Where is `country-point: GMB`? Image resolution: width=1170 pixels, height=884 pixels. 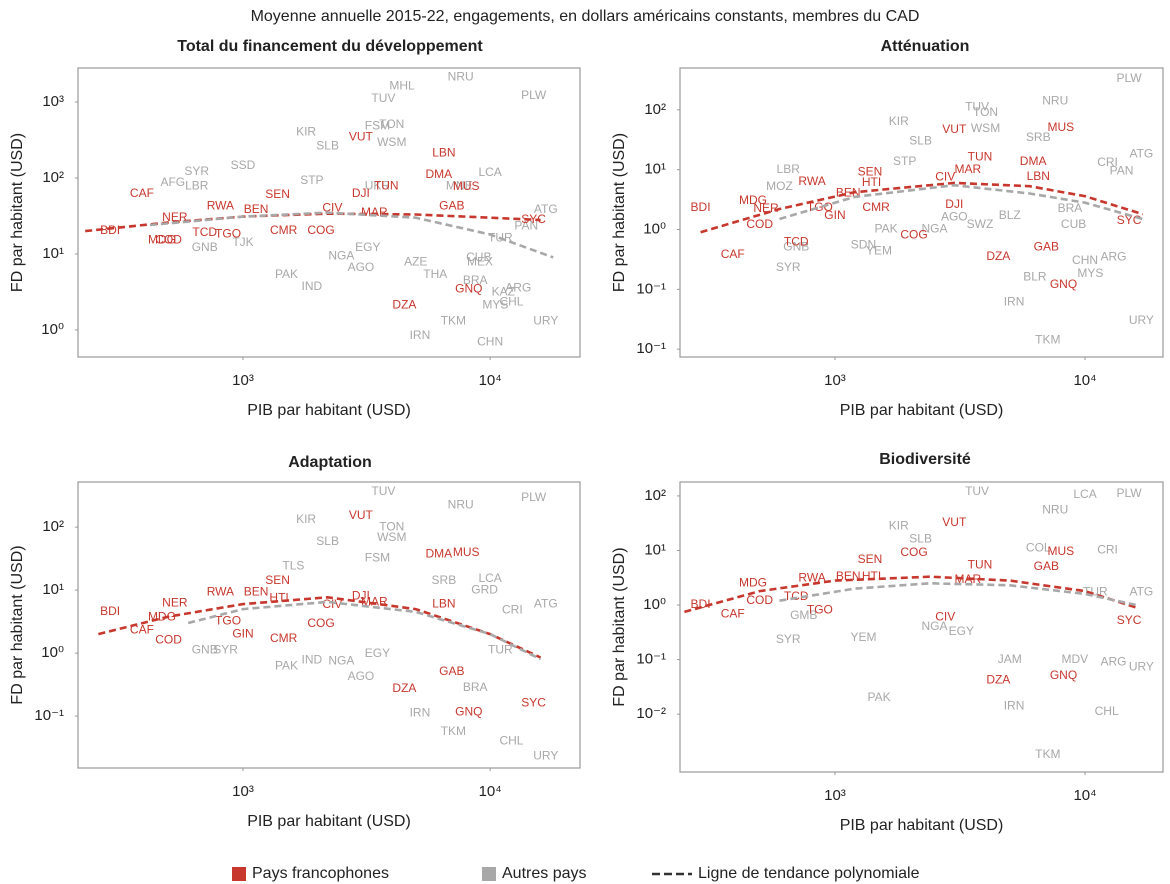 country-point: GMB is located at coordinates (803, 615).